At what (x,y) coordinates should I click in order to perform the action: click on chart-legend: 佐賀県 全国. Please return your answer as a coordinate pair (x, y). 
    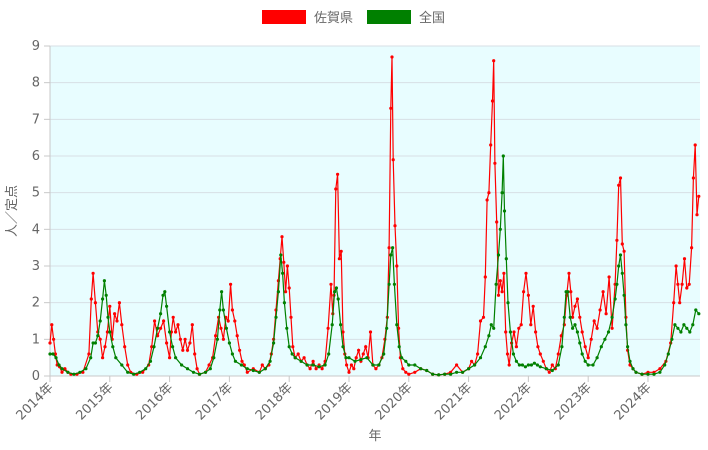
    Looking at the image, I should click on (353, 18).